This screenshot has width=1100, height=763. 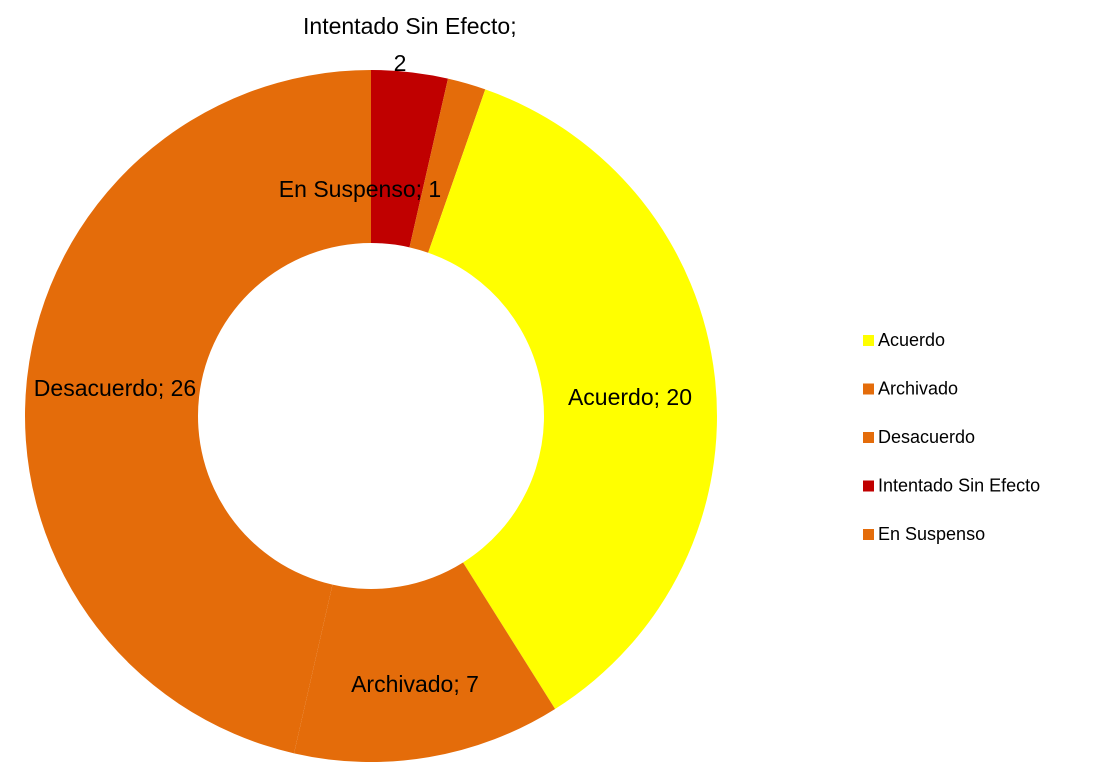 I want to click on data-label: Intentado Sin Efecto; 2, so click(x=413, y=44).